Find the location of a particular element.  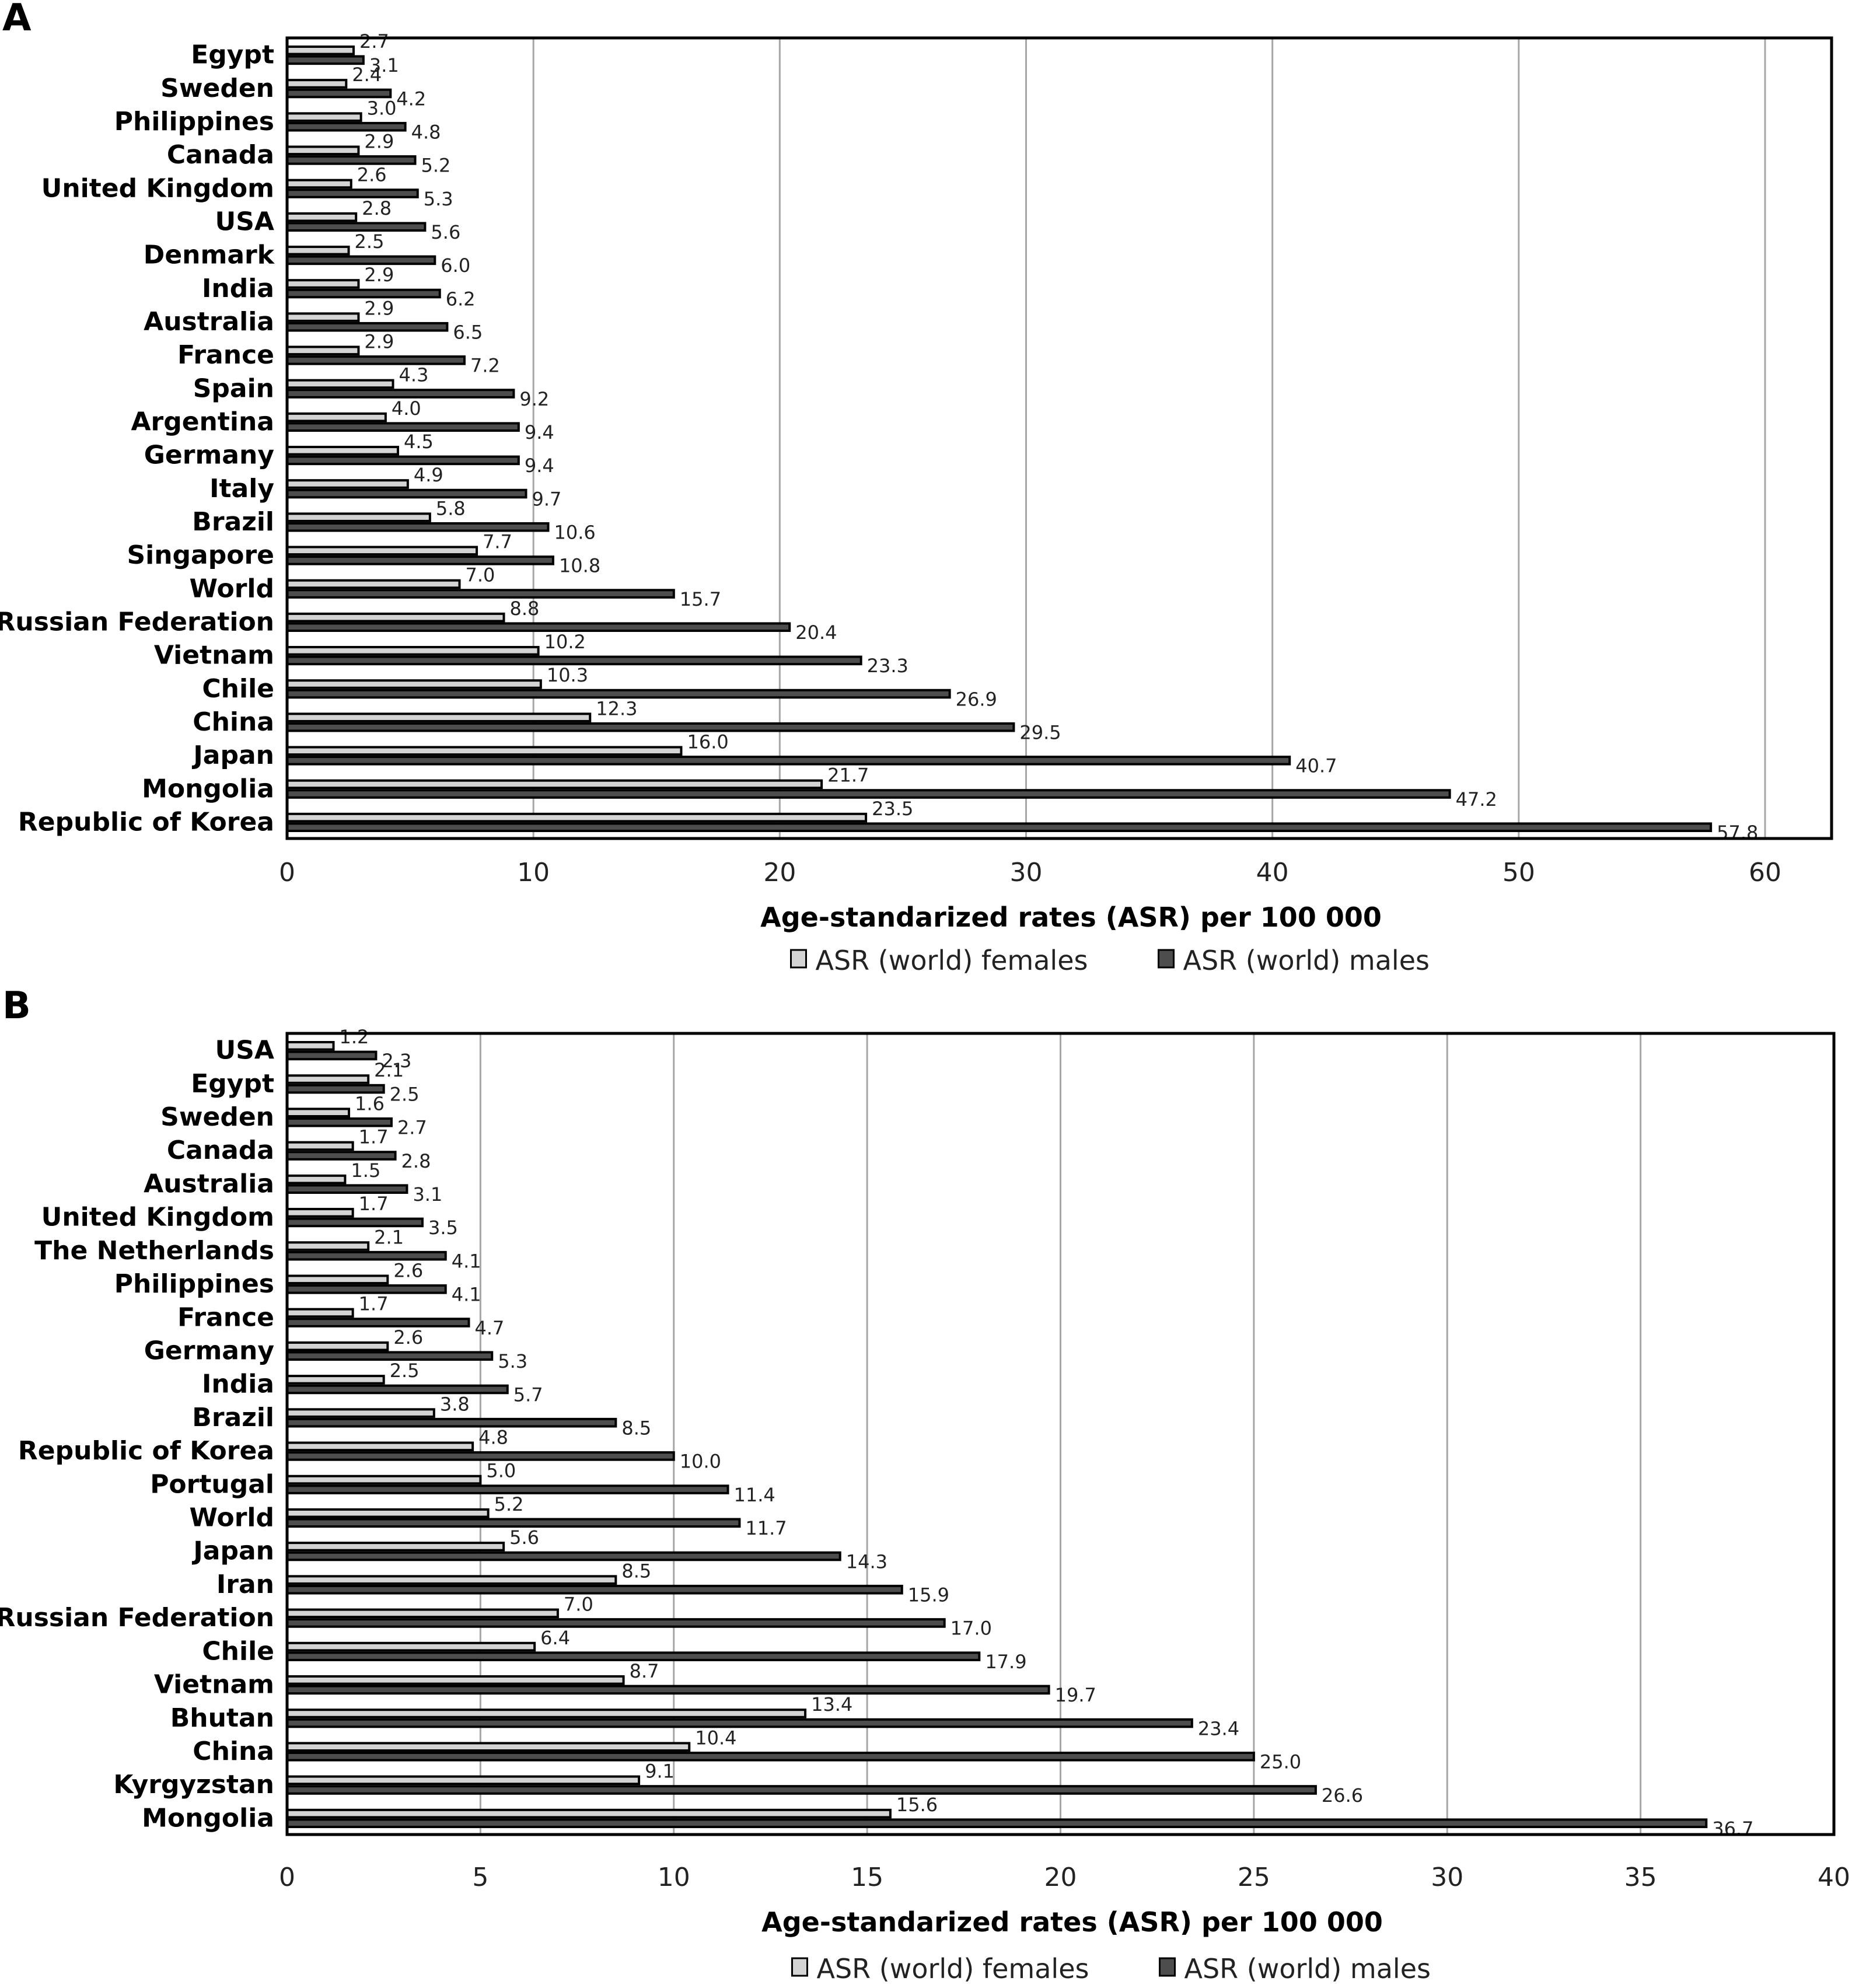

value-label-females: 10.3 is located at coordinates (567, 675).